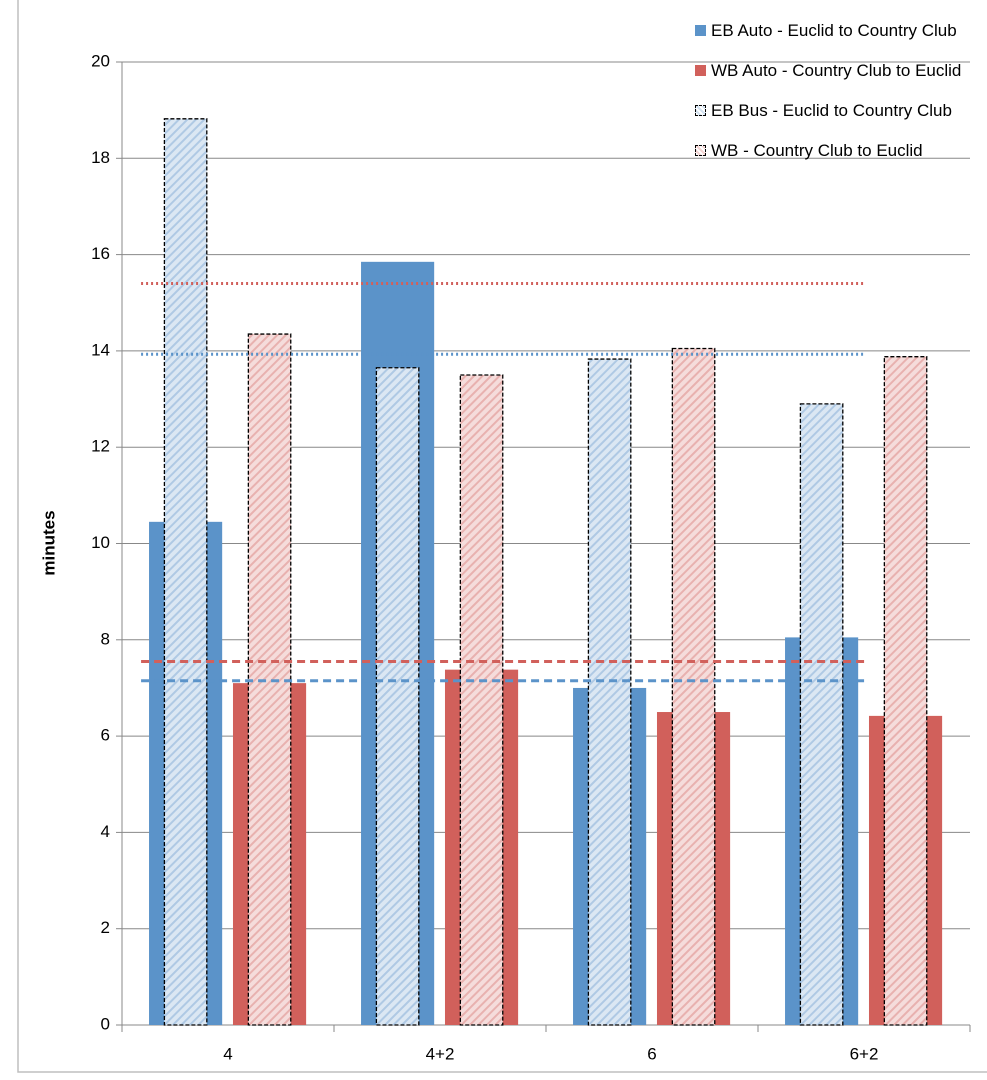  What do you see at coordinates (864, 1053) in the screenshot?
I see `x-tick-label: 6+2` at bounding box center [864, 1053].